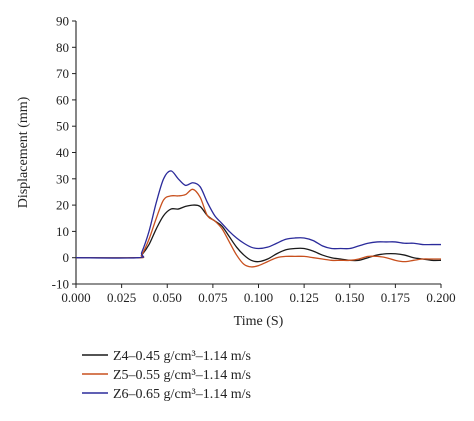  Describe the element at coordinates (62, 21) in the screenshot. I see `y-tick-label: 90` at that location.